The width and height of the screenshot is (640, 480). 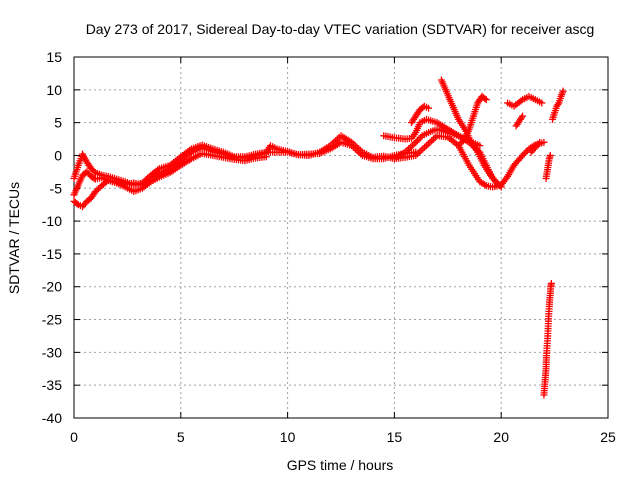 I want to click on y-tick-label: -20, so click(x=52, y=287).